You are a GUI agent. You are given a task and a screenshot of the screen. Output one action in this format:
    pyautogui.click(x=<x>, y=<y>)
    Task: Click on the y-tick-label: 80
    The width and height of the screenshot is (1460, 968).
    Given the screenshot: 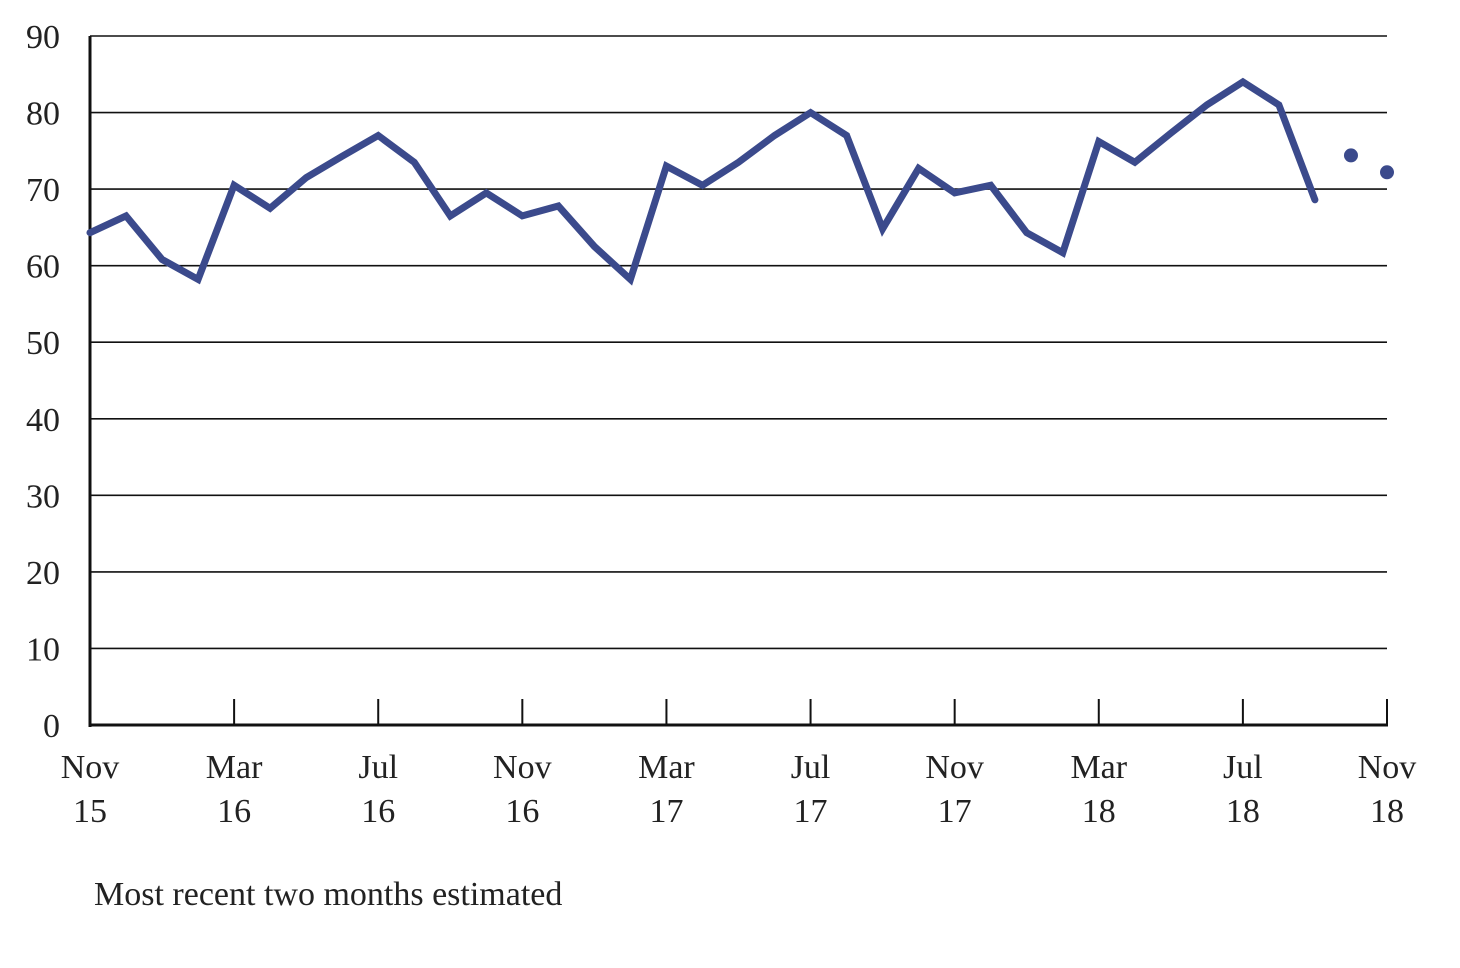 What is the action you would take?
    pyautogui.click(x=43, y=114)
    